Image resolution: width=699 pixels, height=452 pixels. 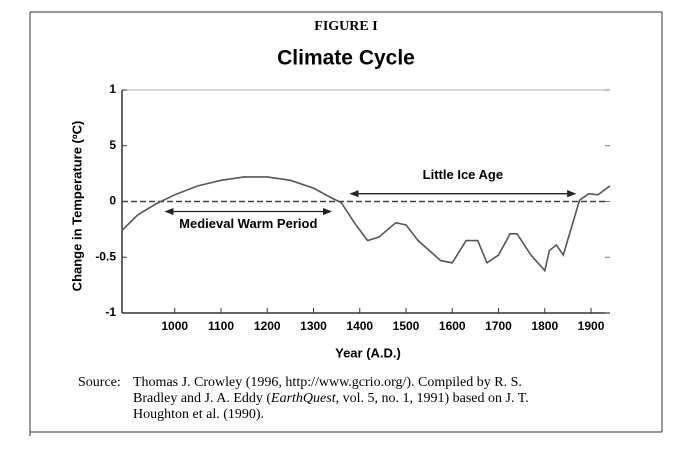 I want to click on y-tick-label: 1, so click(x=112, y=89).